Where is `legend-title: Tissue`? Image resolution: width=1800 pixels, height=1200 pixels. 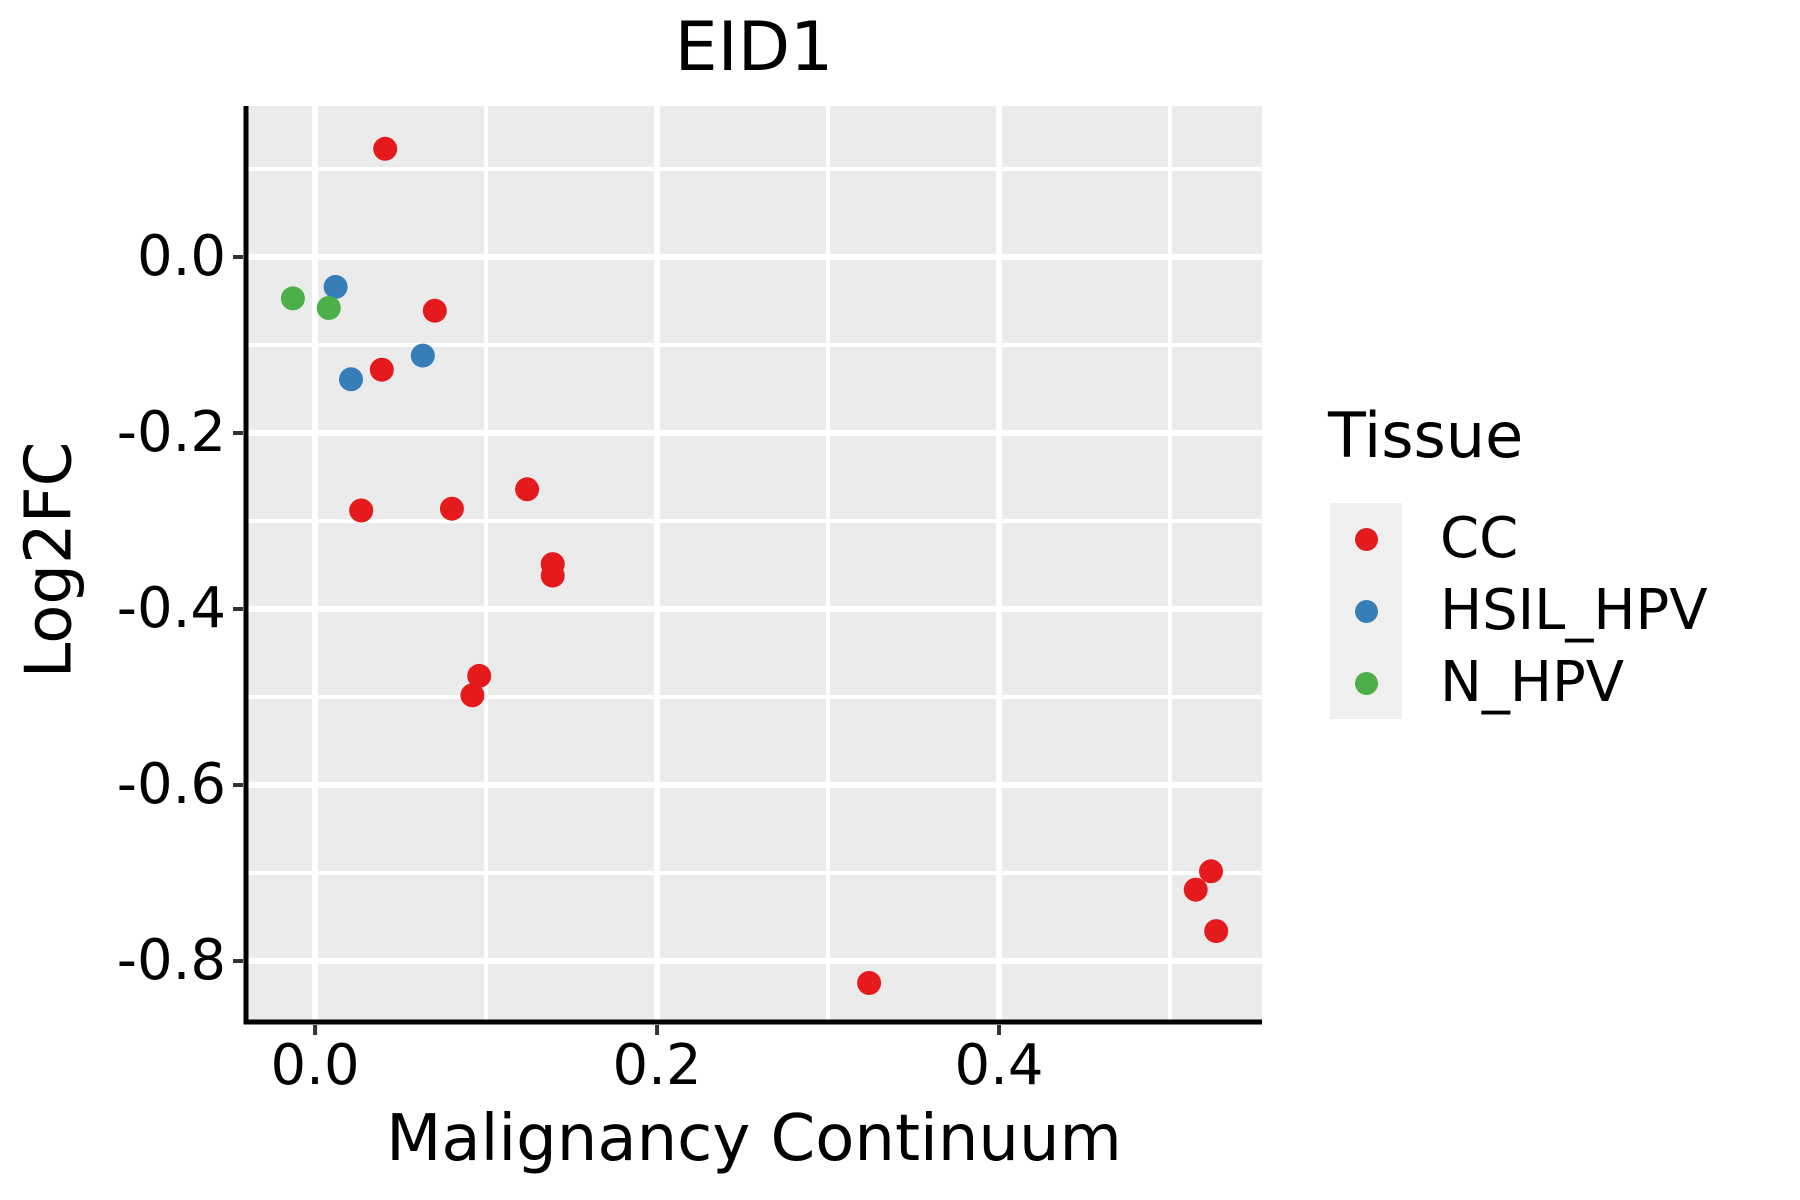 legend-title: Tissue is located at coordinates (1426, 435).